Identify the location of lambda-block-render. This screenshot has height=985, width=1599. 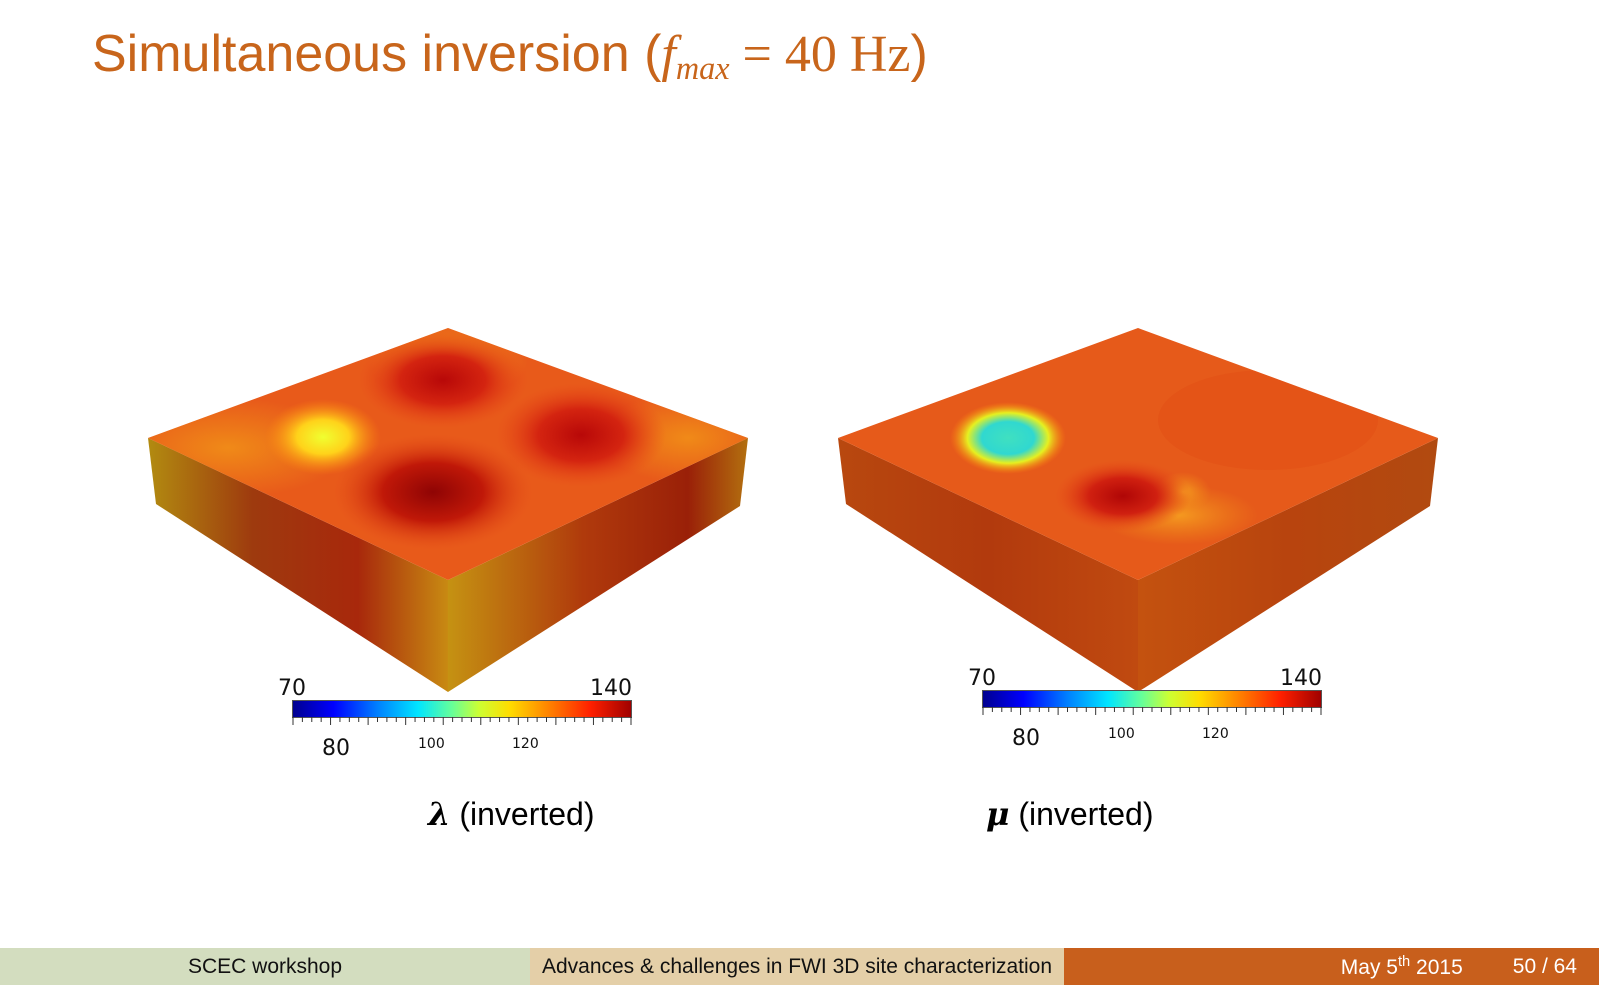
(448, 510).